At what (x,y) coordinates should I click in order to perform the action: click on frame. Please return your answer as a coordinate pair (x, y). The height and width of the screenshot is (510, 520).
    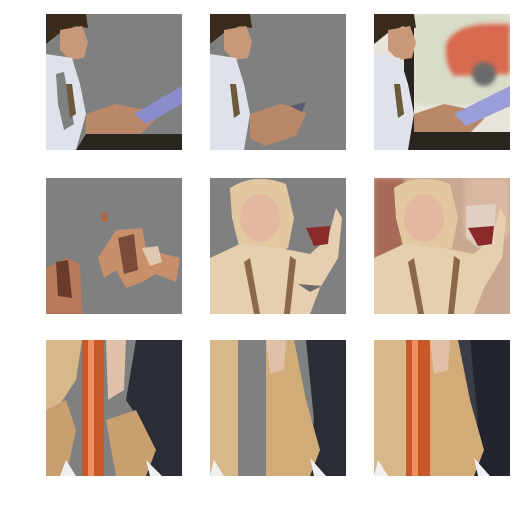
    Looking at the image, I should click on (409, 82).